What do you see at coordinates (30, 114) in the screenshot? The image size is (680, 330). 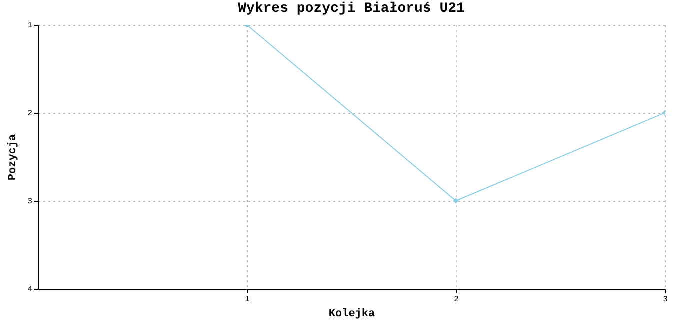 I see `y-tick-label: 2` at bounding box center [30, 114].